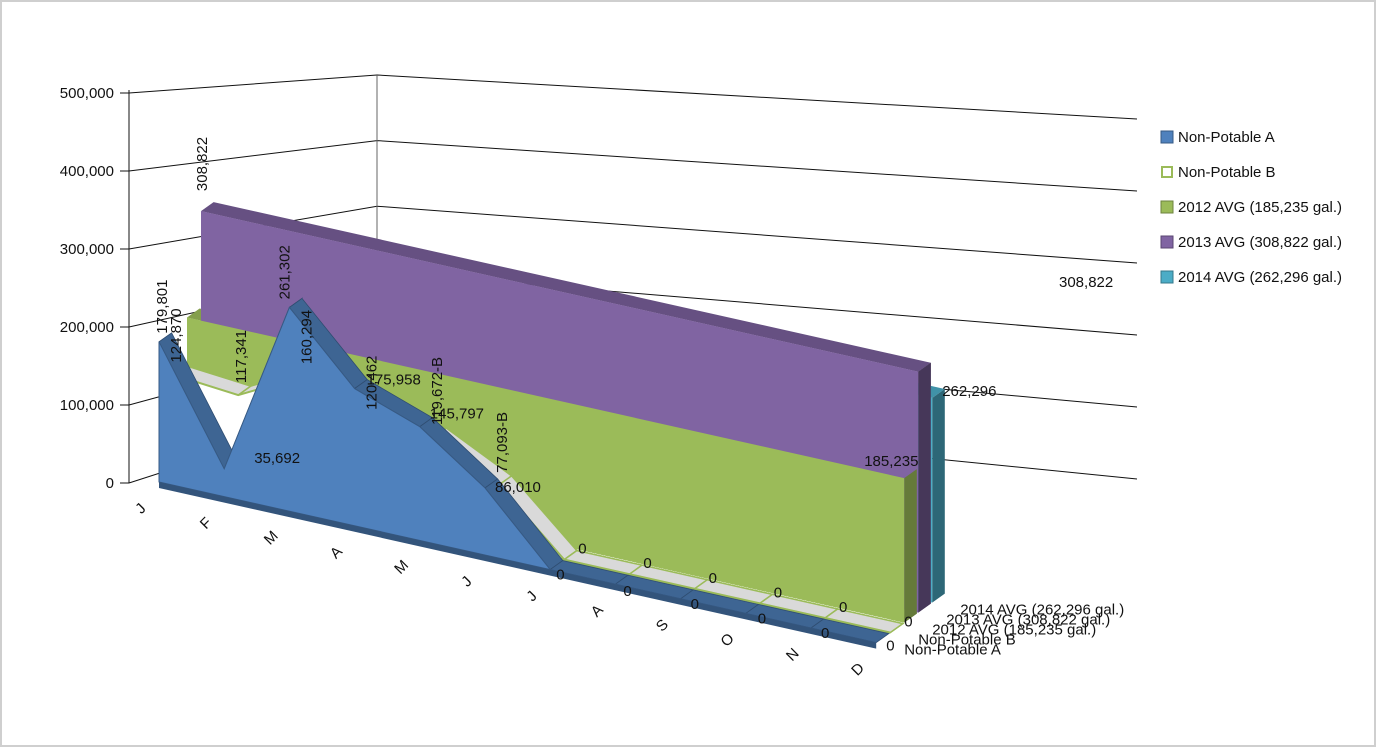  I want to click on series-a-base, so click(518, 565).